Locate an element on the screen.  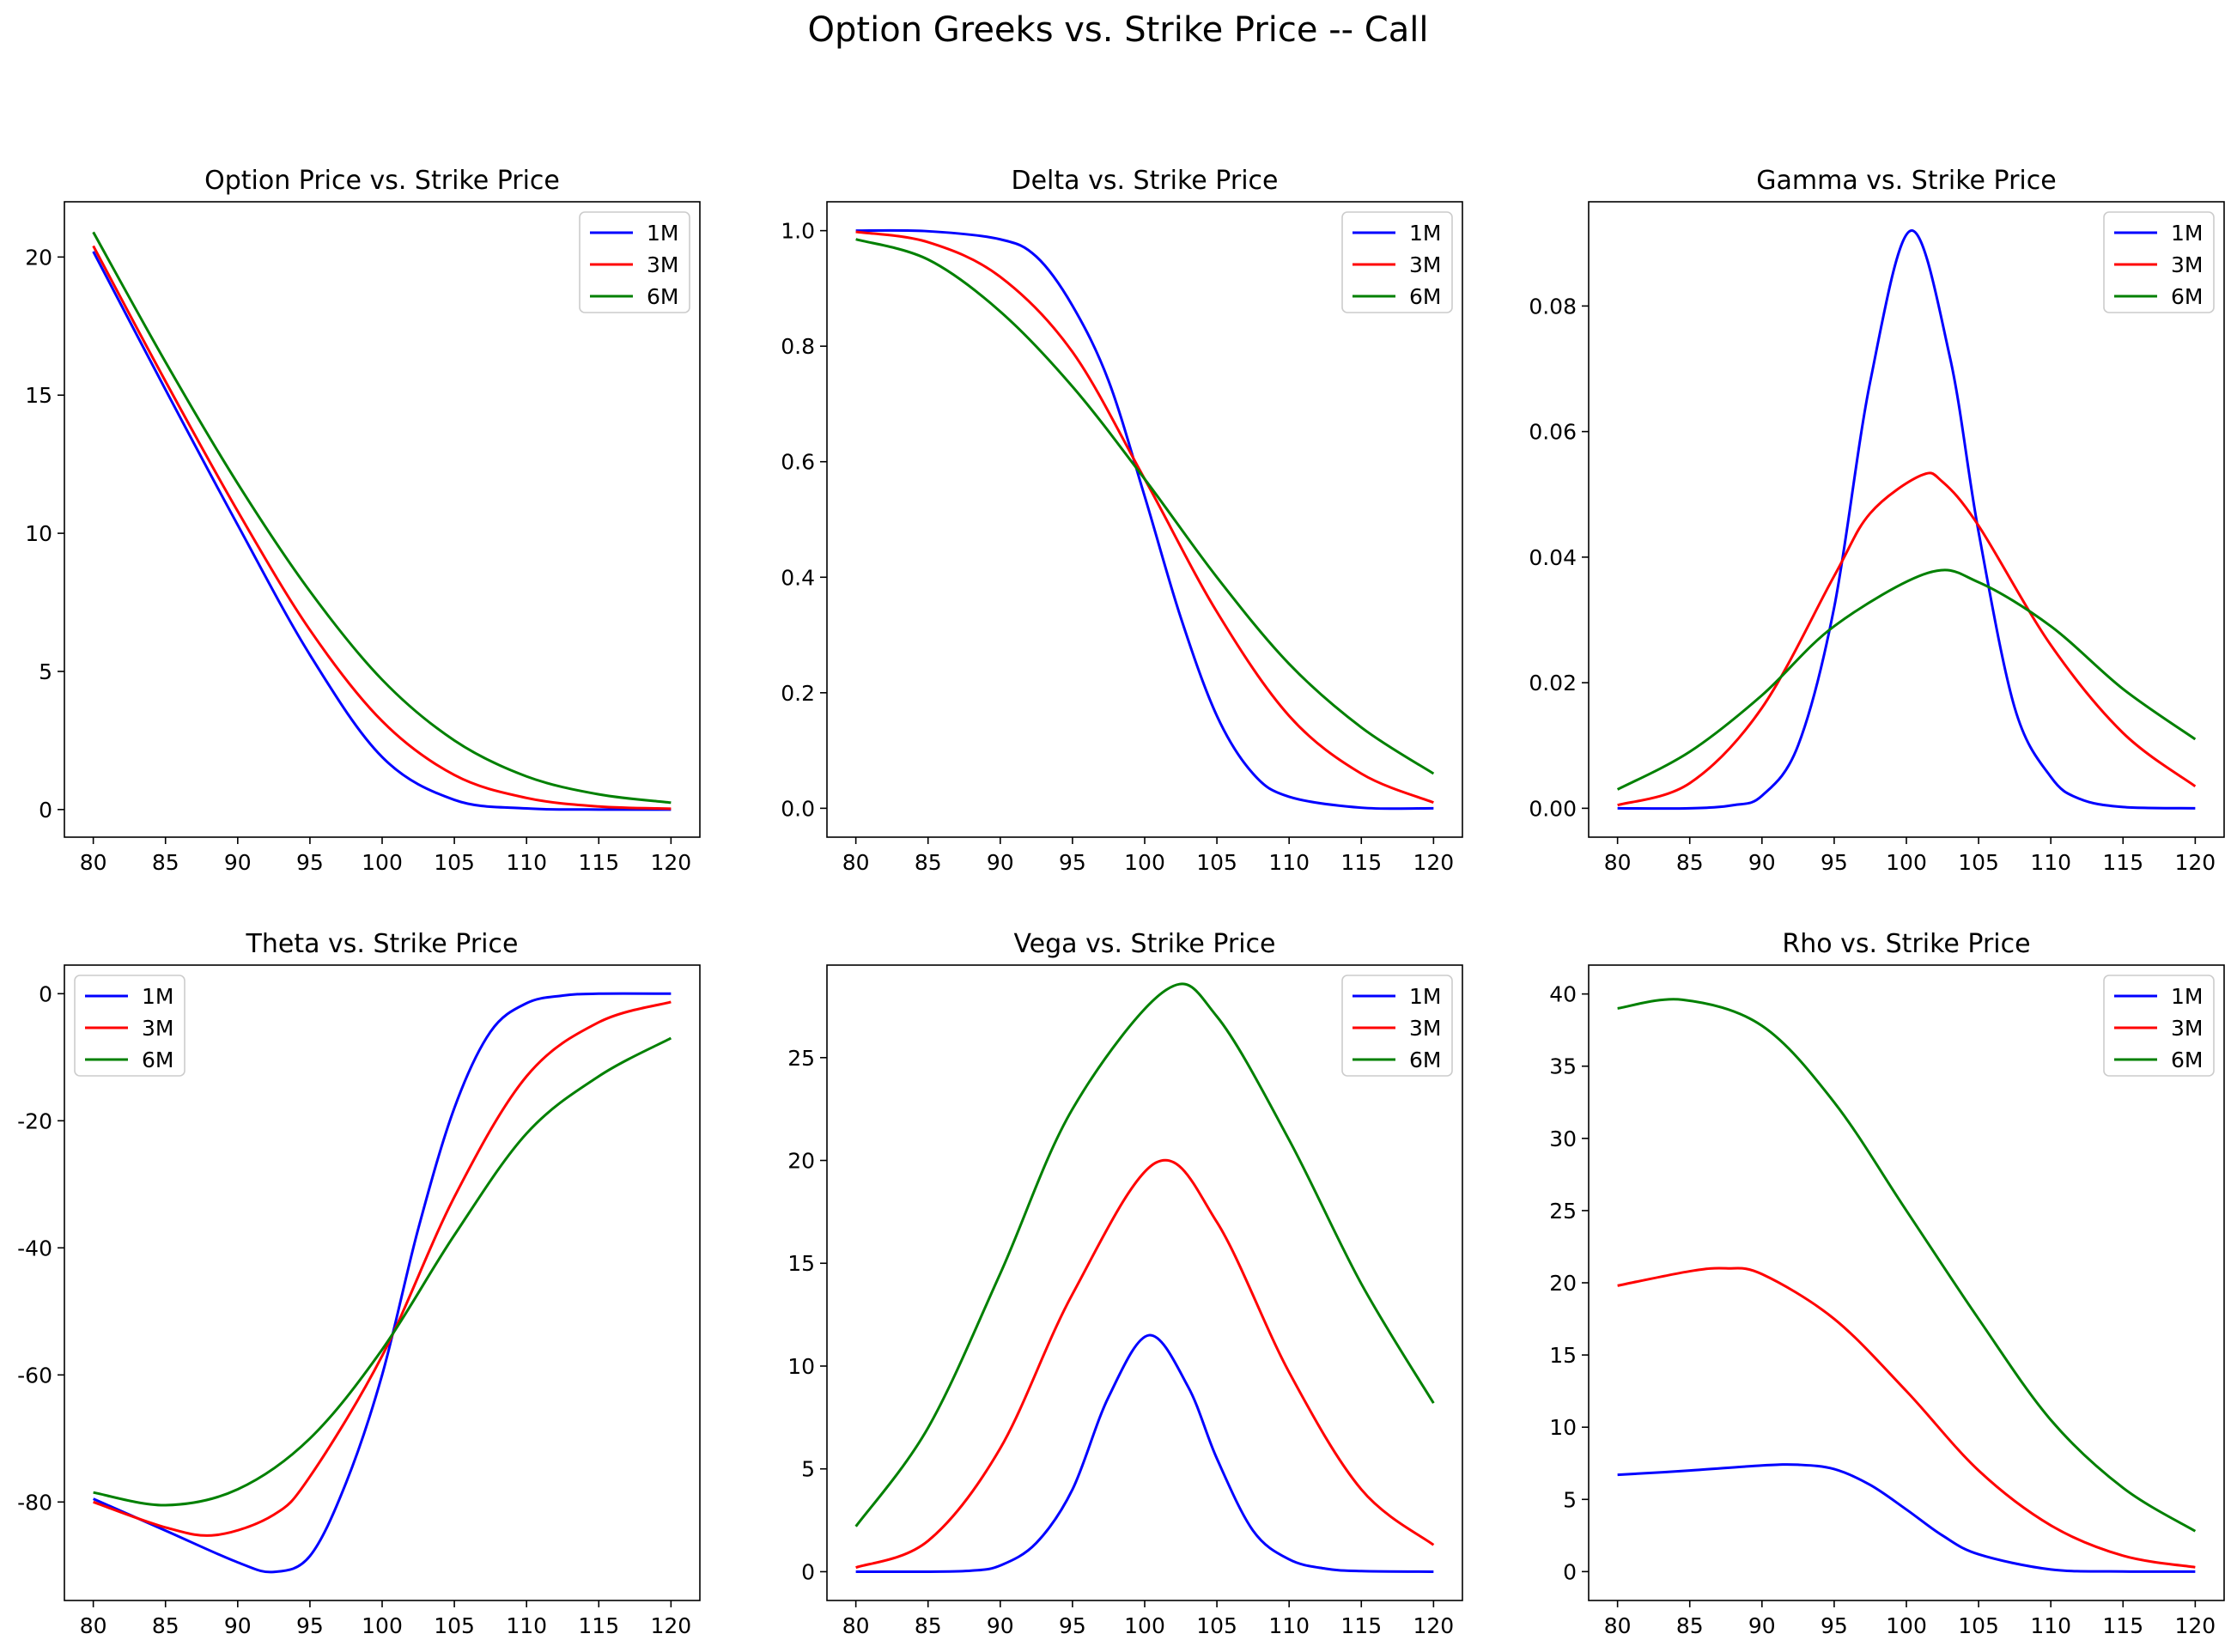
y-tick-label: 0.6 is located at coordinates (798, 462).